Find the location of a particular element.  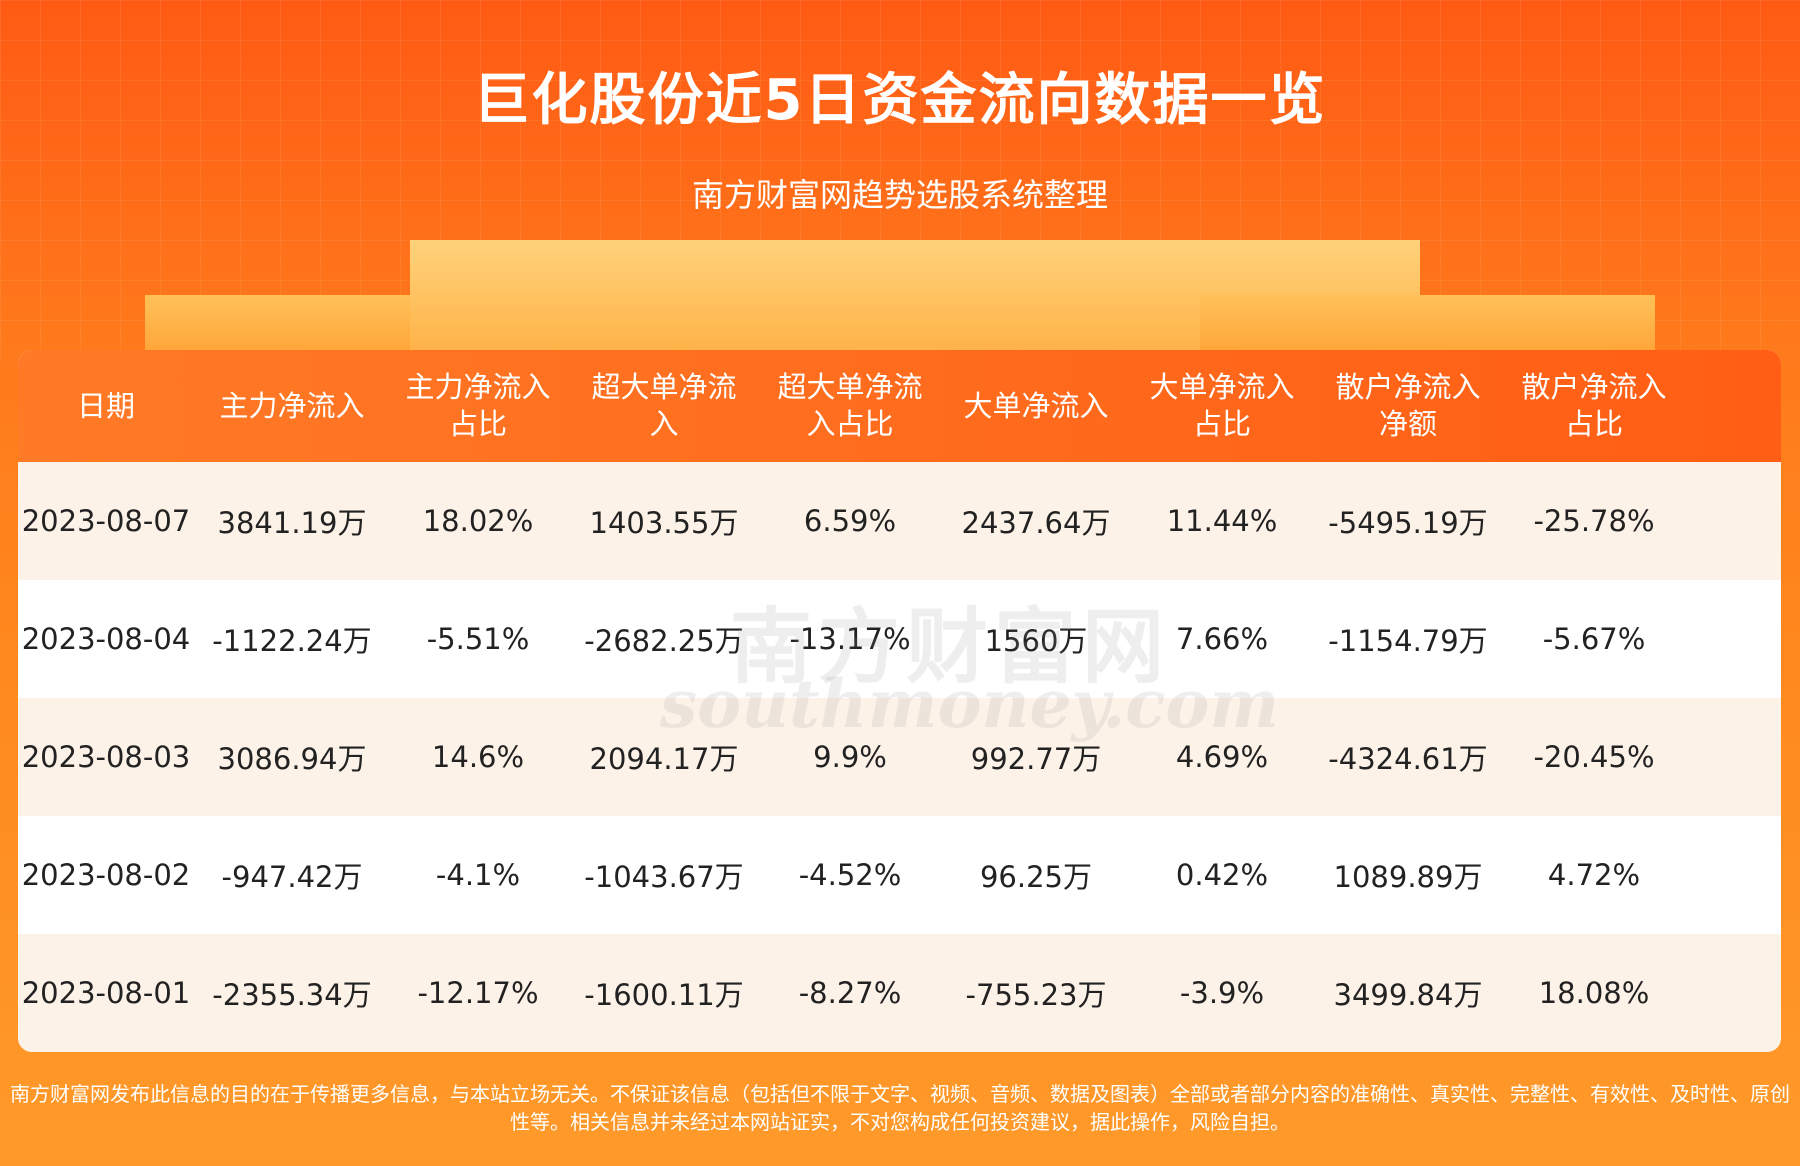

table-cell: 2023-08-03 is located at coordinates (106, 757).